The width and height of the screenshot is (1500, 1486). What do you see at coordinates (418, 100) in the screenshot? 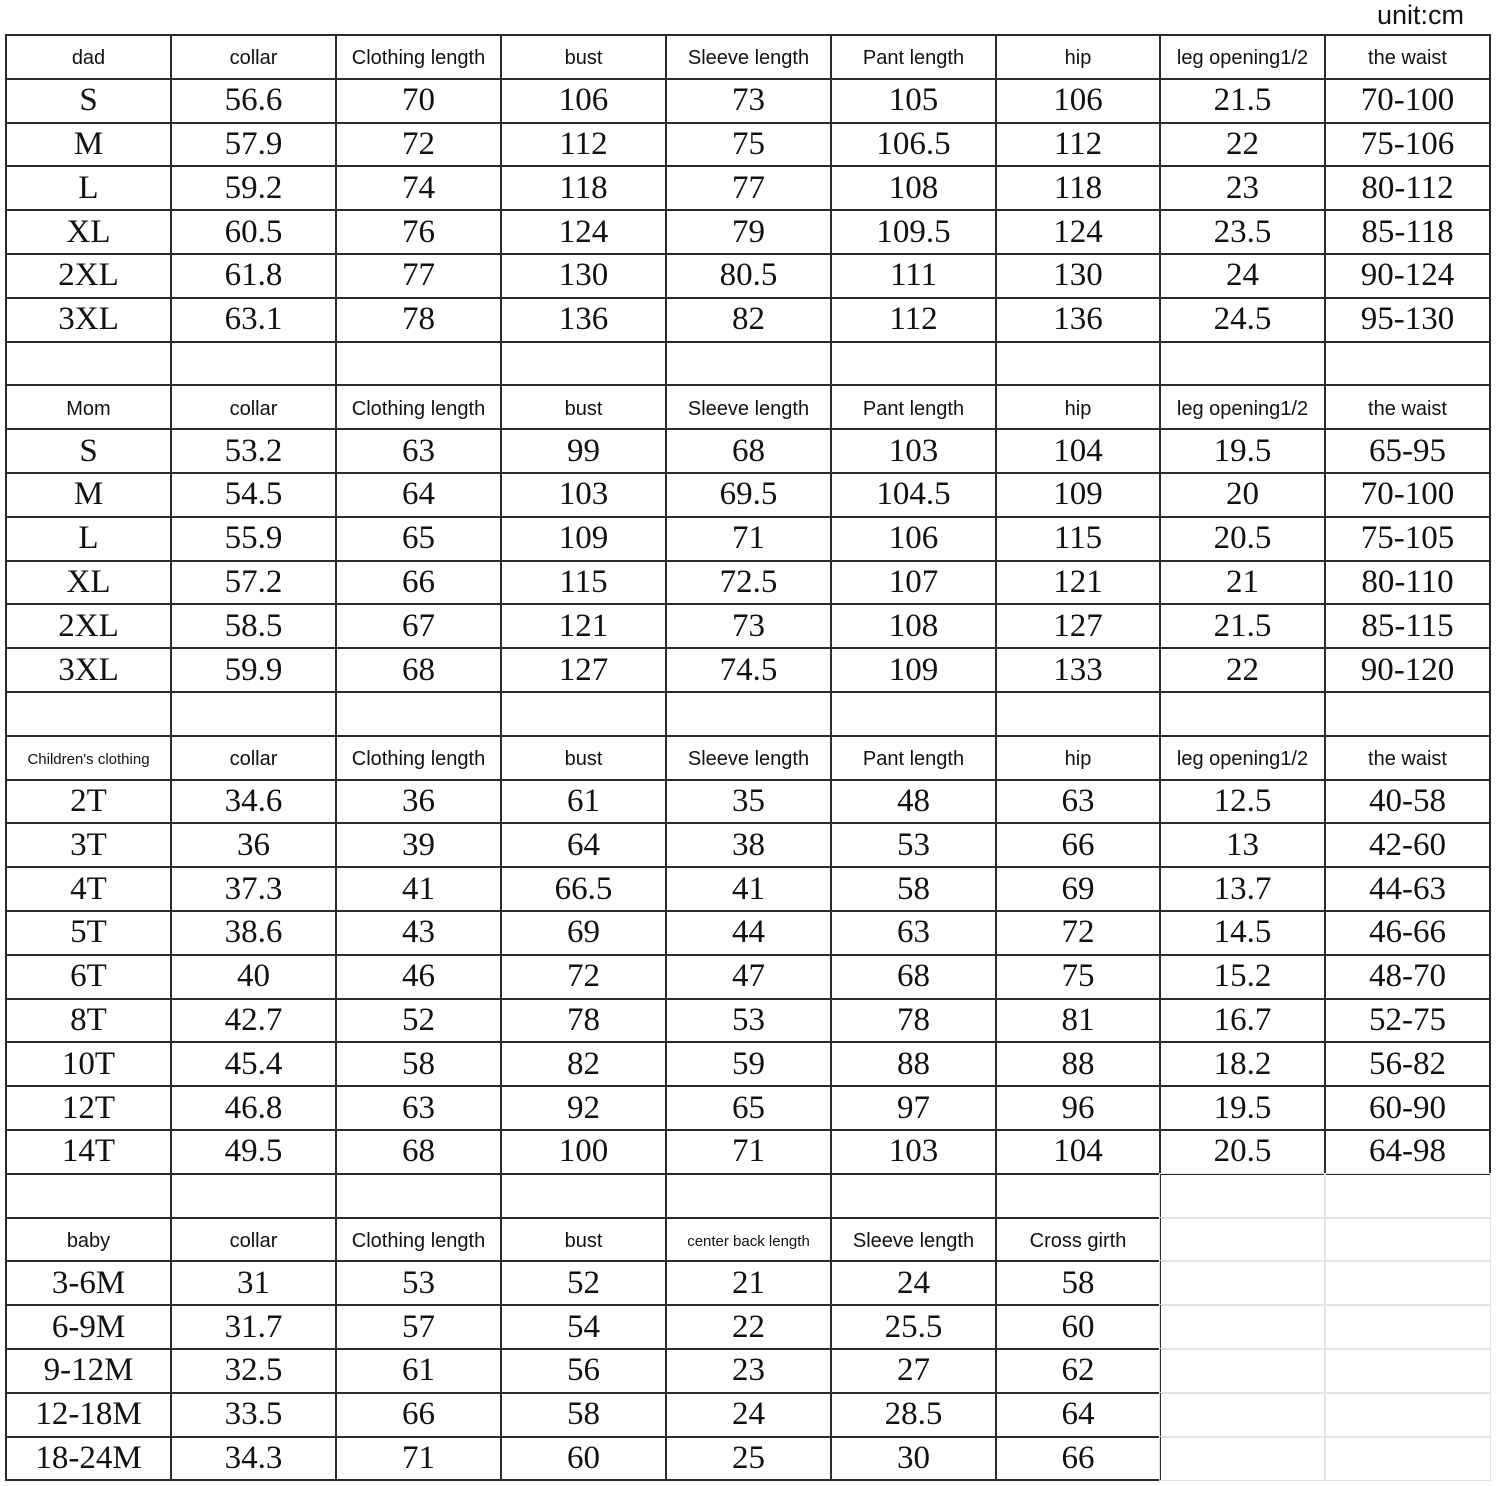
I see `data-cell: 70` at bounding box center [418, 100].